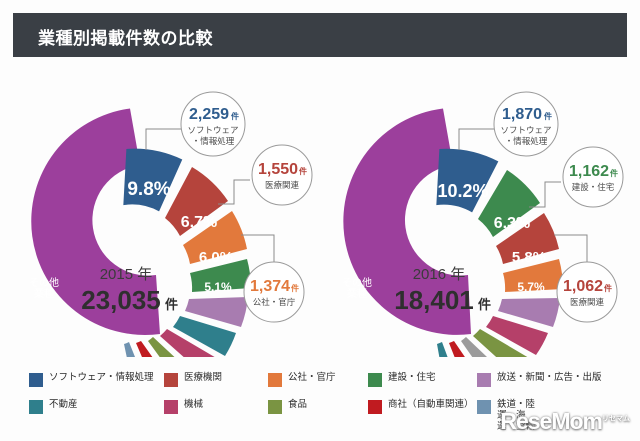 Image resolution: width=640 pixels, height=441 pixels. I want to click on legend-label: 商社（自動車関連）, so click(431, 404).